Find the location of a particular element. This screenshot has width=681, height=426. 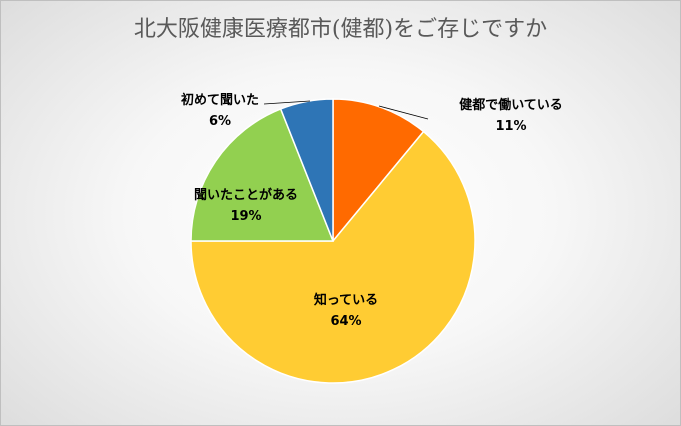

slice-value-3: 19% is located at coordinates (245, 216).